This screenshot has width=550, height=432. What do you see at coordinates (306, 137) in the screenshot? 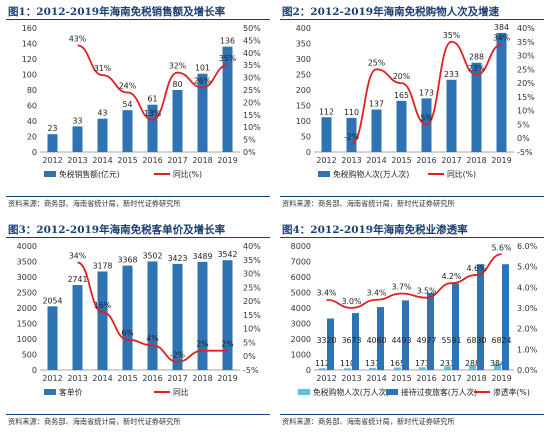
I see `y-tick-label: 50` at bounding box center [306, 137].